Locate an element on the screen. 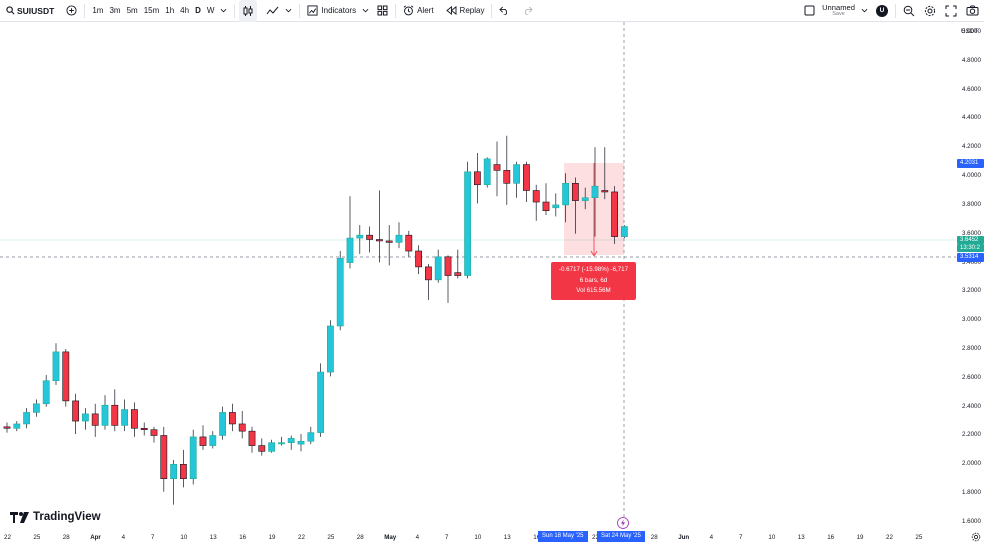 This screenshot has height=548, width=984. interval-4h: 4h is located at coordinates (185, 10).